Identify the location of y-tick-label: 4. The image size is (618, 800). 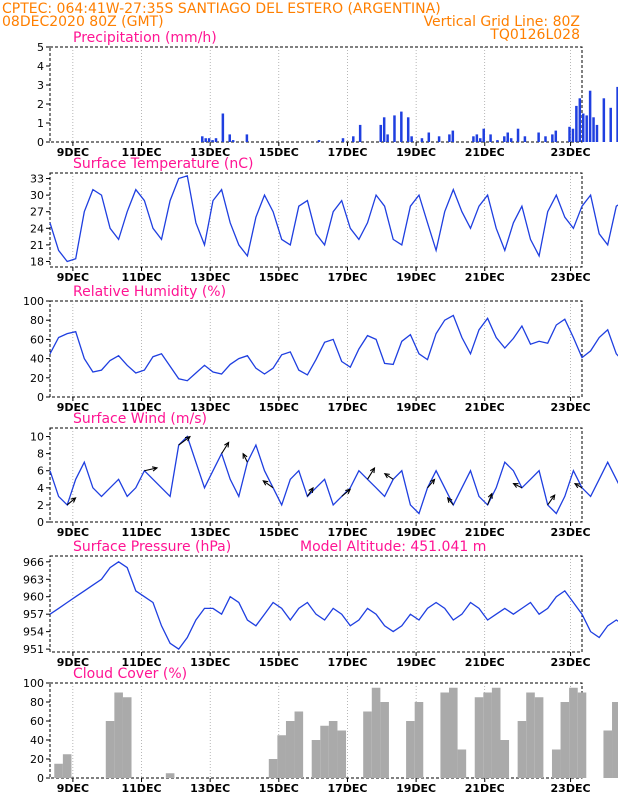
(40, 66).